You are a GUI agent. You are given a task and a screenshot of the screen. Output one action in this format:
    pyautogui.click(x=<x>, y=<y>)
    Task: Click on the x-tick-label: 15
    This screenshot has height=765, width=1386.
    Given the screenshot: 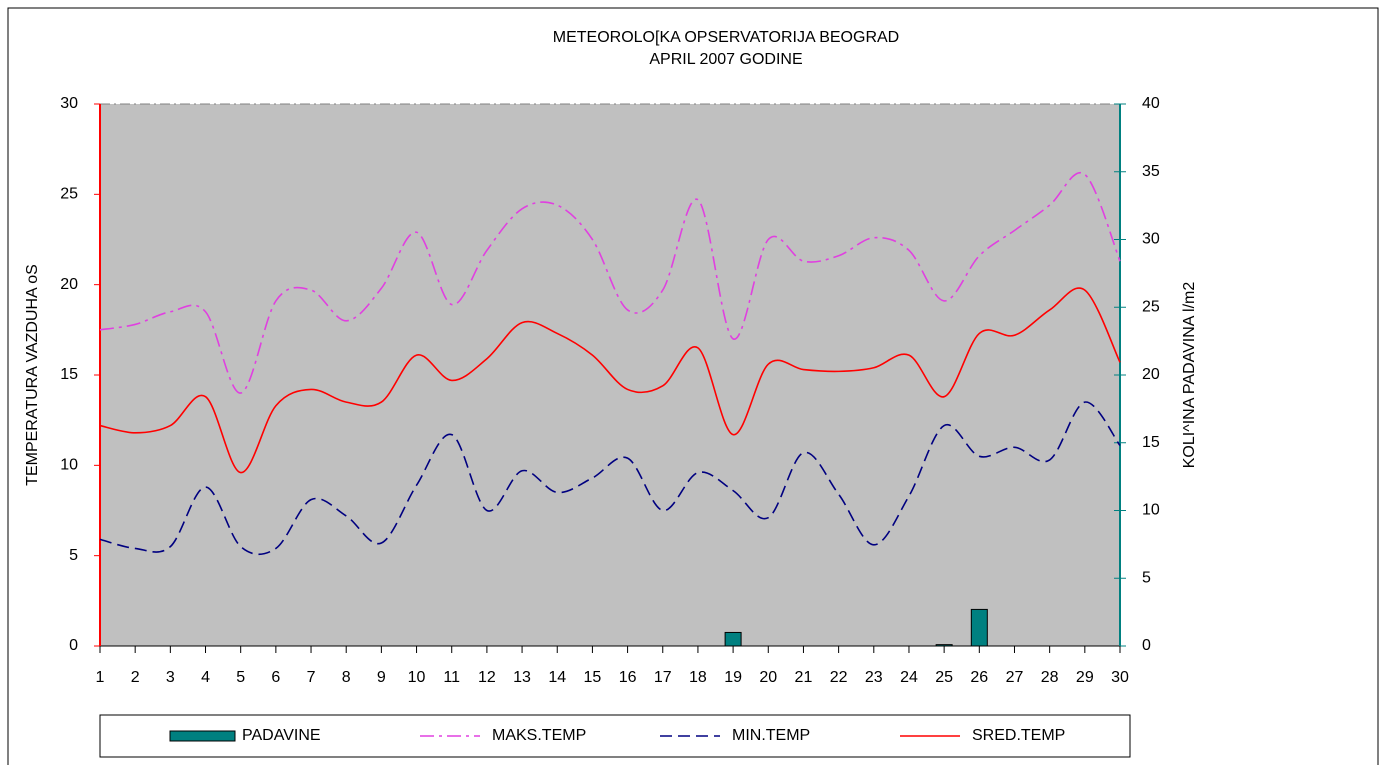 What is the action you would take?
    pyautogui.click(x=593, y=677)
    